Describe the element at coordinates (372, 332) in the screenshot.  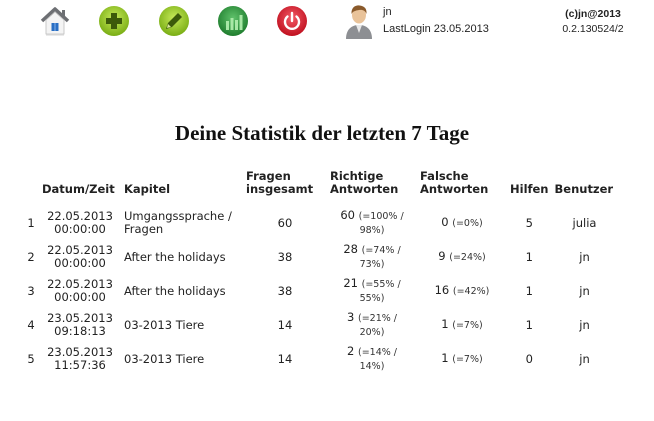
I see `right-percent-total: 20%)` at that location.